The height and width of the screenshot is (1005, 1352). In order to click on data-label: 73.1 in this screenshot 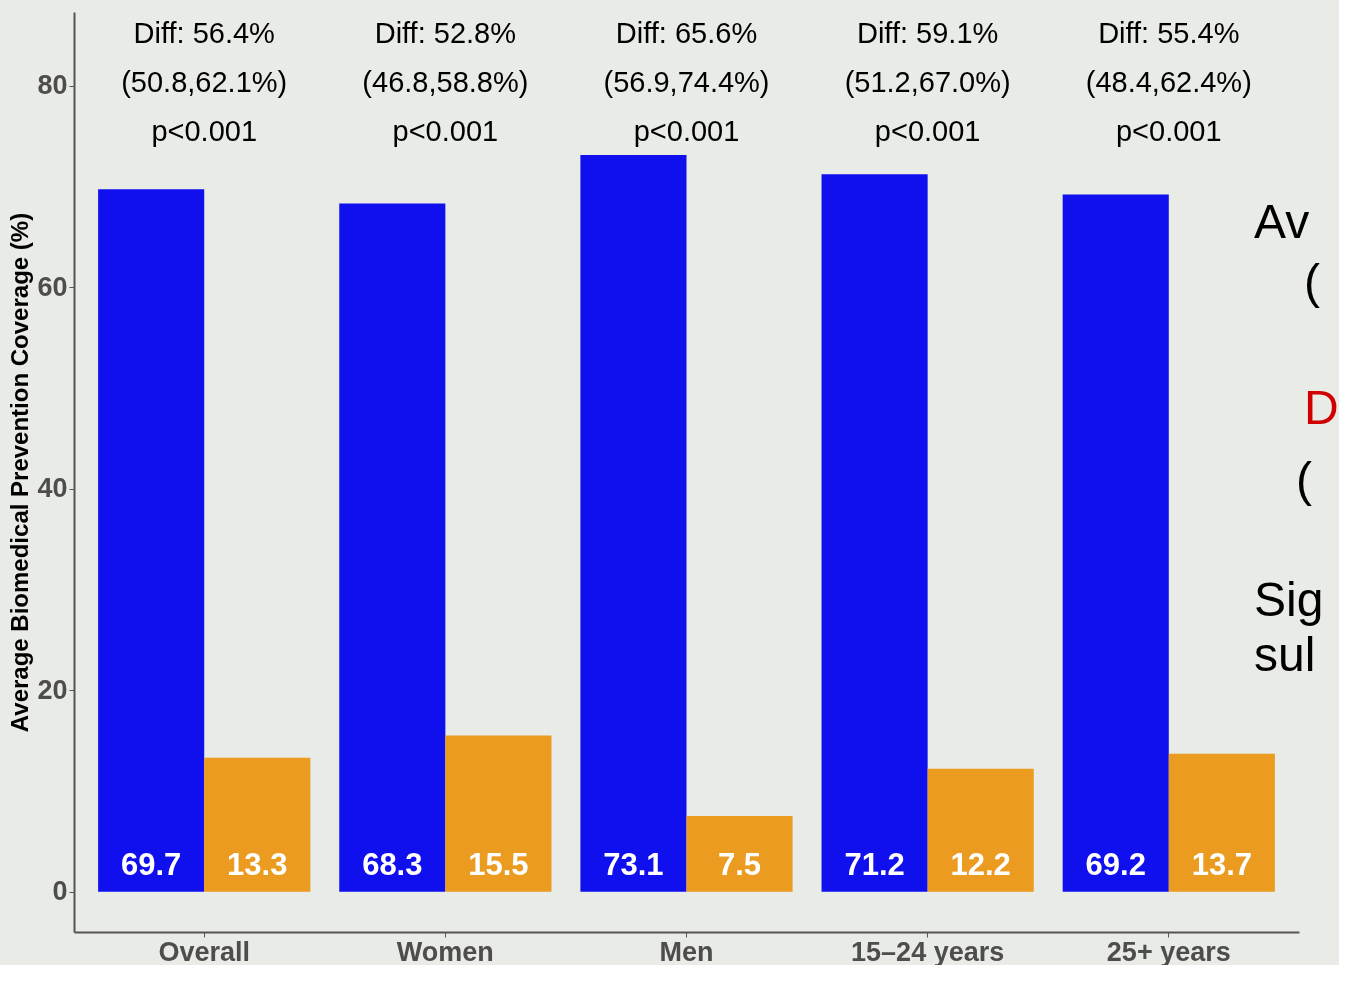, I will do `click(633, 864)`.